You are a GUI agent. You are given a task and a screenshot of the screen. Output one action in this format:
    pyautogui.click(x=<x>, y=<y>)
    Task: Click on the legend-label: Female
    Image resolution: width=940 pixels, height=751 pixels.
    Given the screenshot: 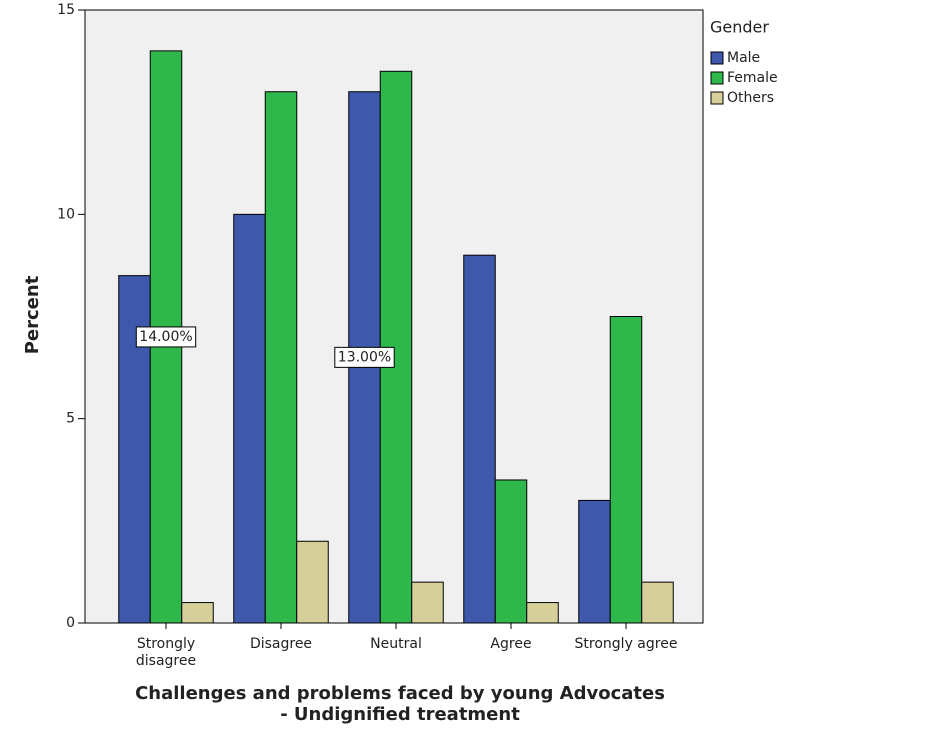 What is the action you would take?
    pyautogui.click(x=752, y=78)
    